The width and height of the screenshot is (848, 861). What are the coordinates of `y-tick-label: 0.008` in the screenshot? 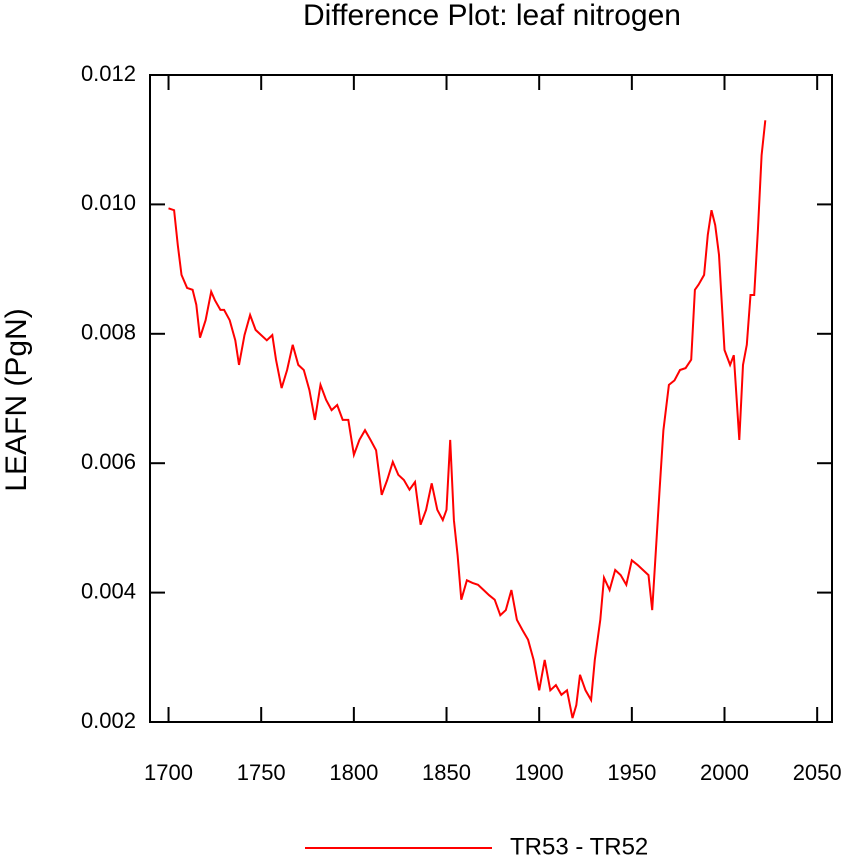 It's located at (108, 332).